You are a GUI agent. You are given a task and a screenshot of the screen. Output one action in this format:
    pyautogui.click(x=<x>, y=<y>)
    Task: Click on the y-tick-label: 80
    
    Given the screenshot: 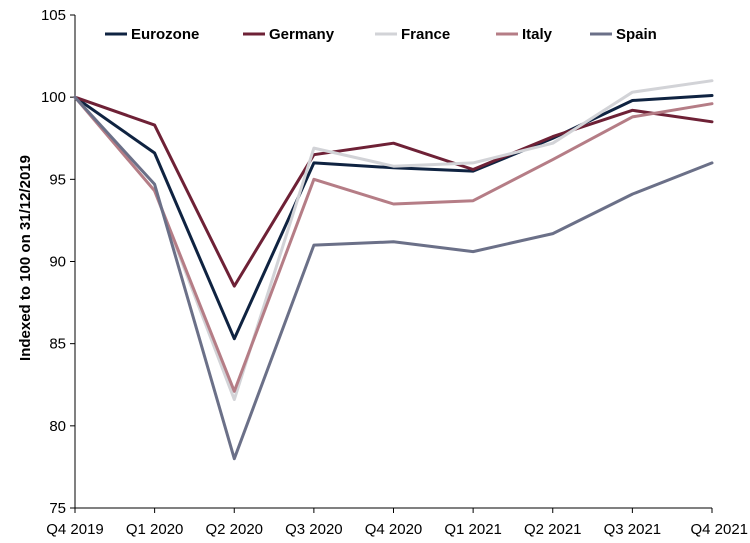 What is the action you would take?
    pyautogui.click(x=57, y=426)
    